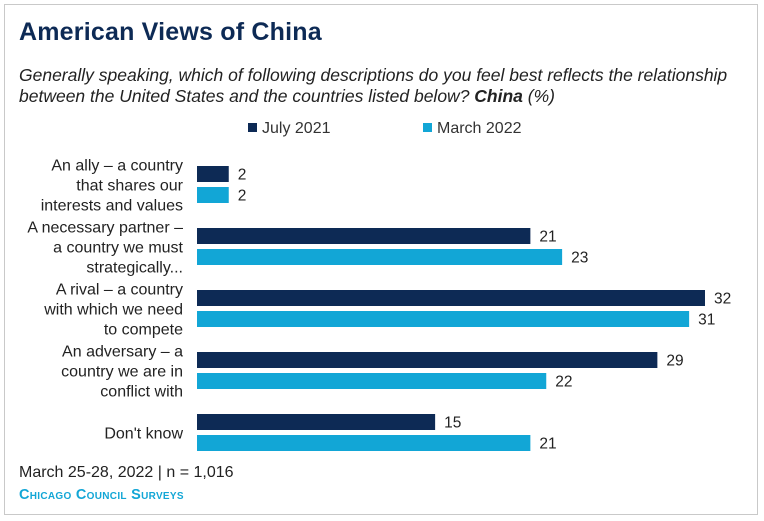  What do you see at coordinates (129, 186) in the screenshot?
I see `category-label-0-line-1: that shares our` at bounding box center [129, 186].